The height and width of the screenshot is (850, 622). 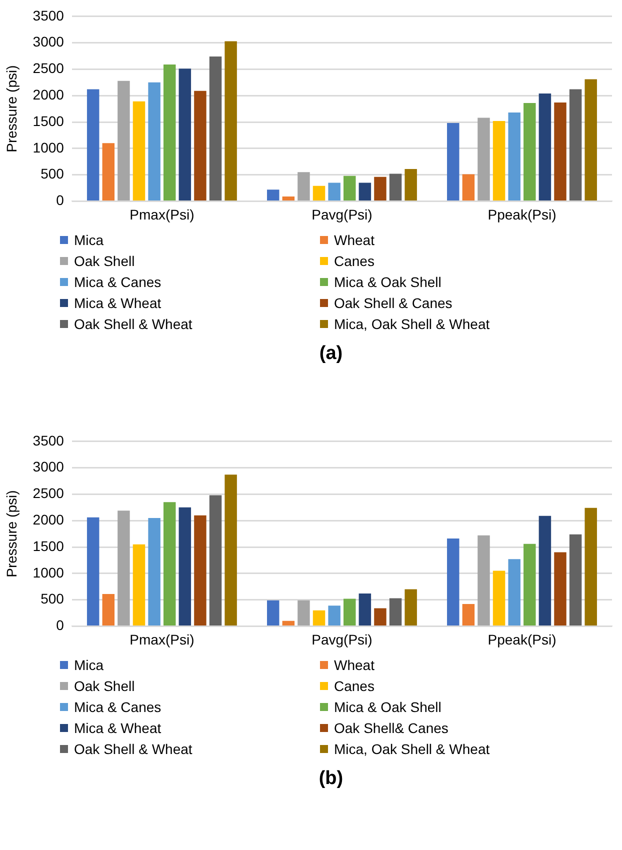 I want to click on y-tick-label: 1000, so click(x=48, y=147).